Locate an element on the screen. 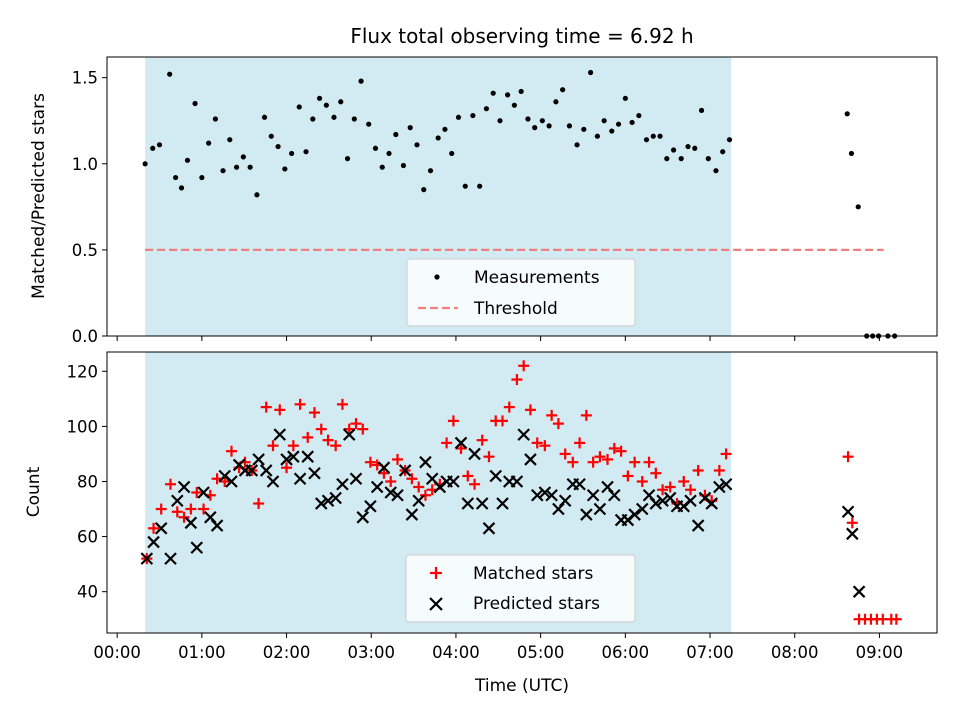  bottom-legend-box is located at coordinates (520, 588).